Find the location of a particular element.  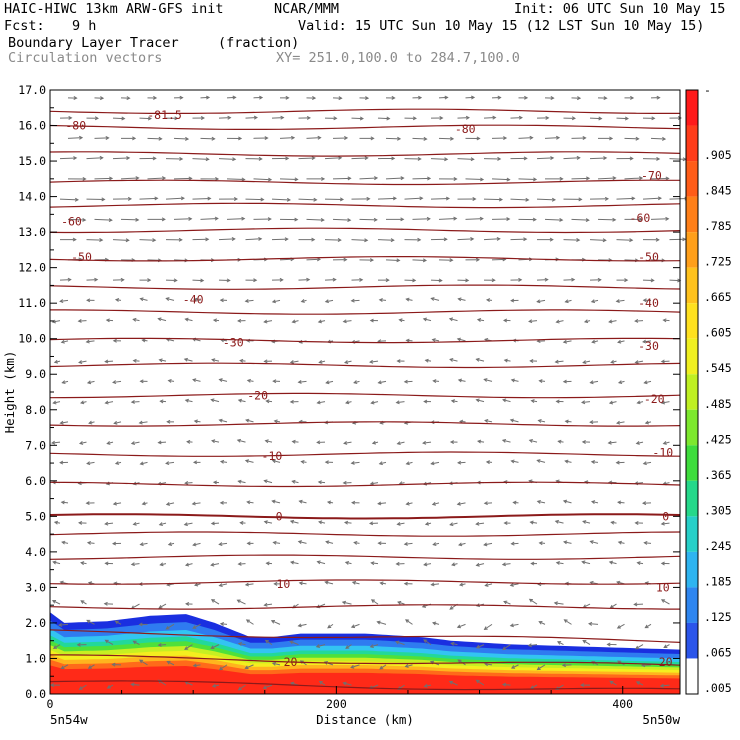

contour-label-4: -60 is located at coordinates (71, 221).